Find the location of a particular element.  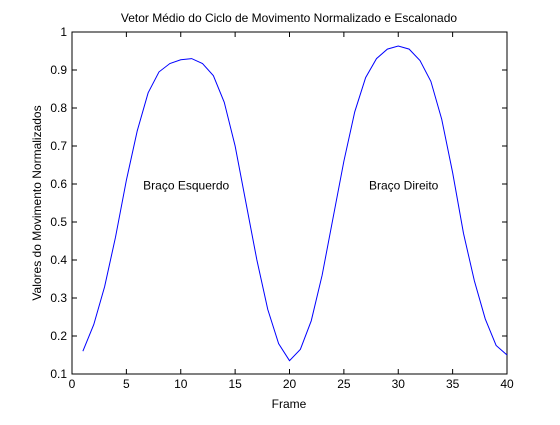

y-tick-label: 0.2 is located at coordinates (58, 336).